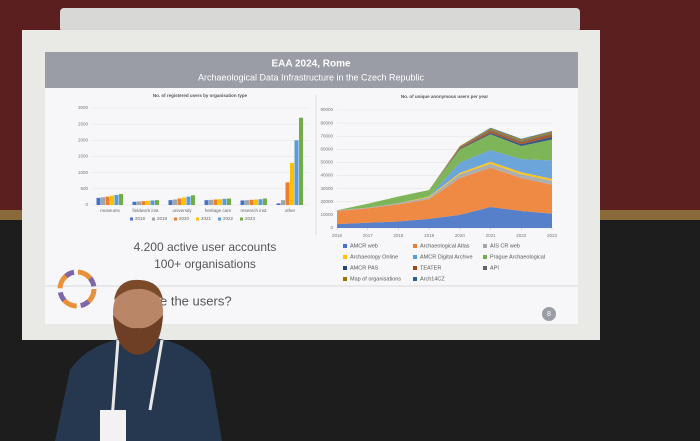 The height and width of the screenshot is (441, 700). I want to click on legend-label: Archaeology Online, so click(374, 257).